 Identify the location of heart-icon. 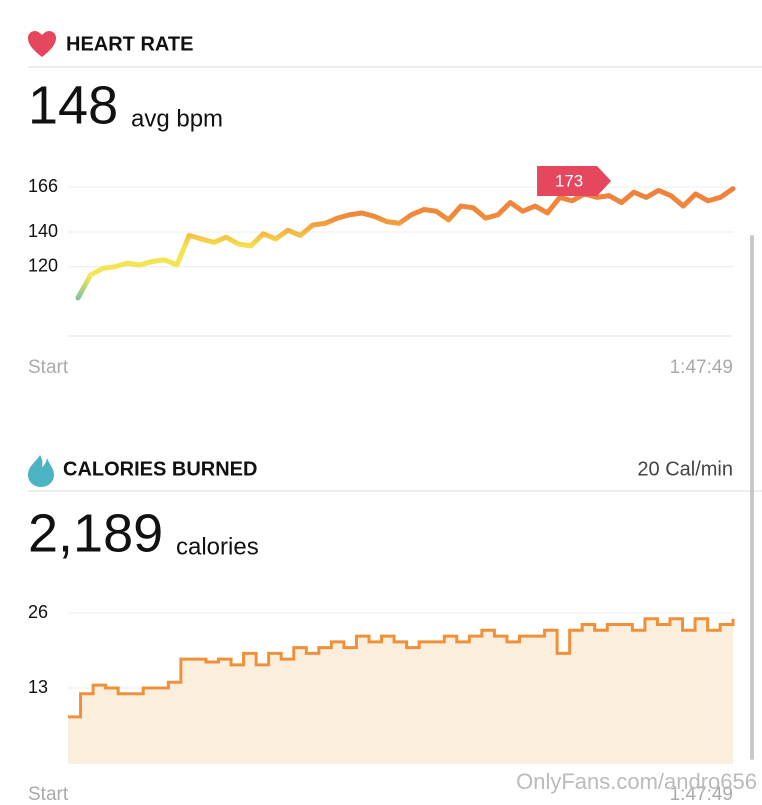
(42, 44).